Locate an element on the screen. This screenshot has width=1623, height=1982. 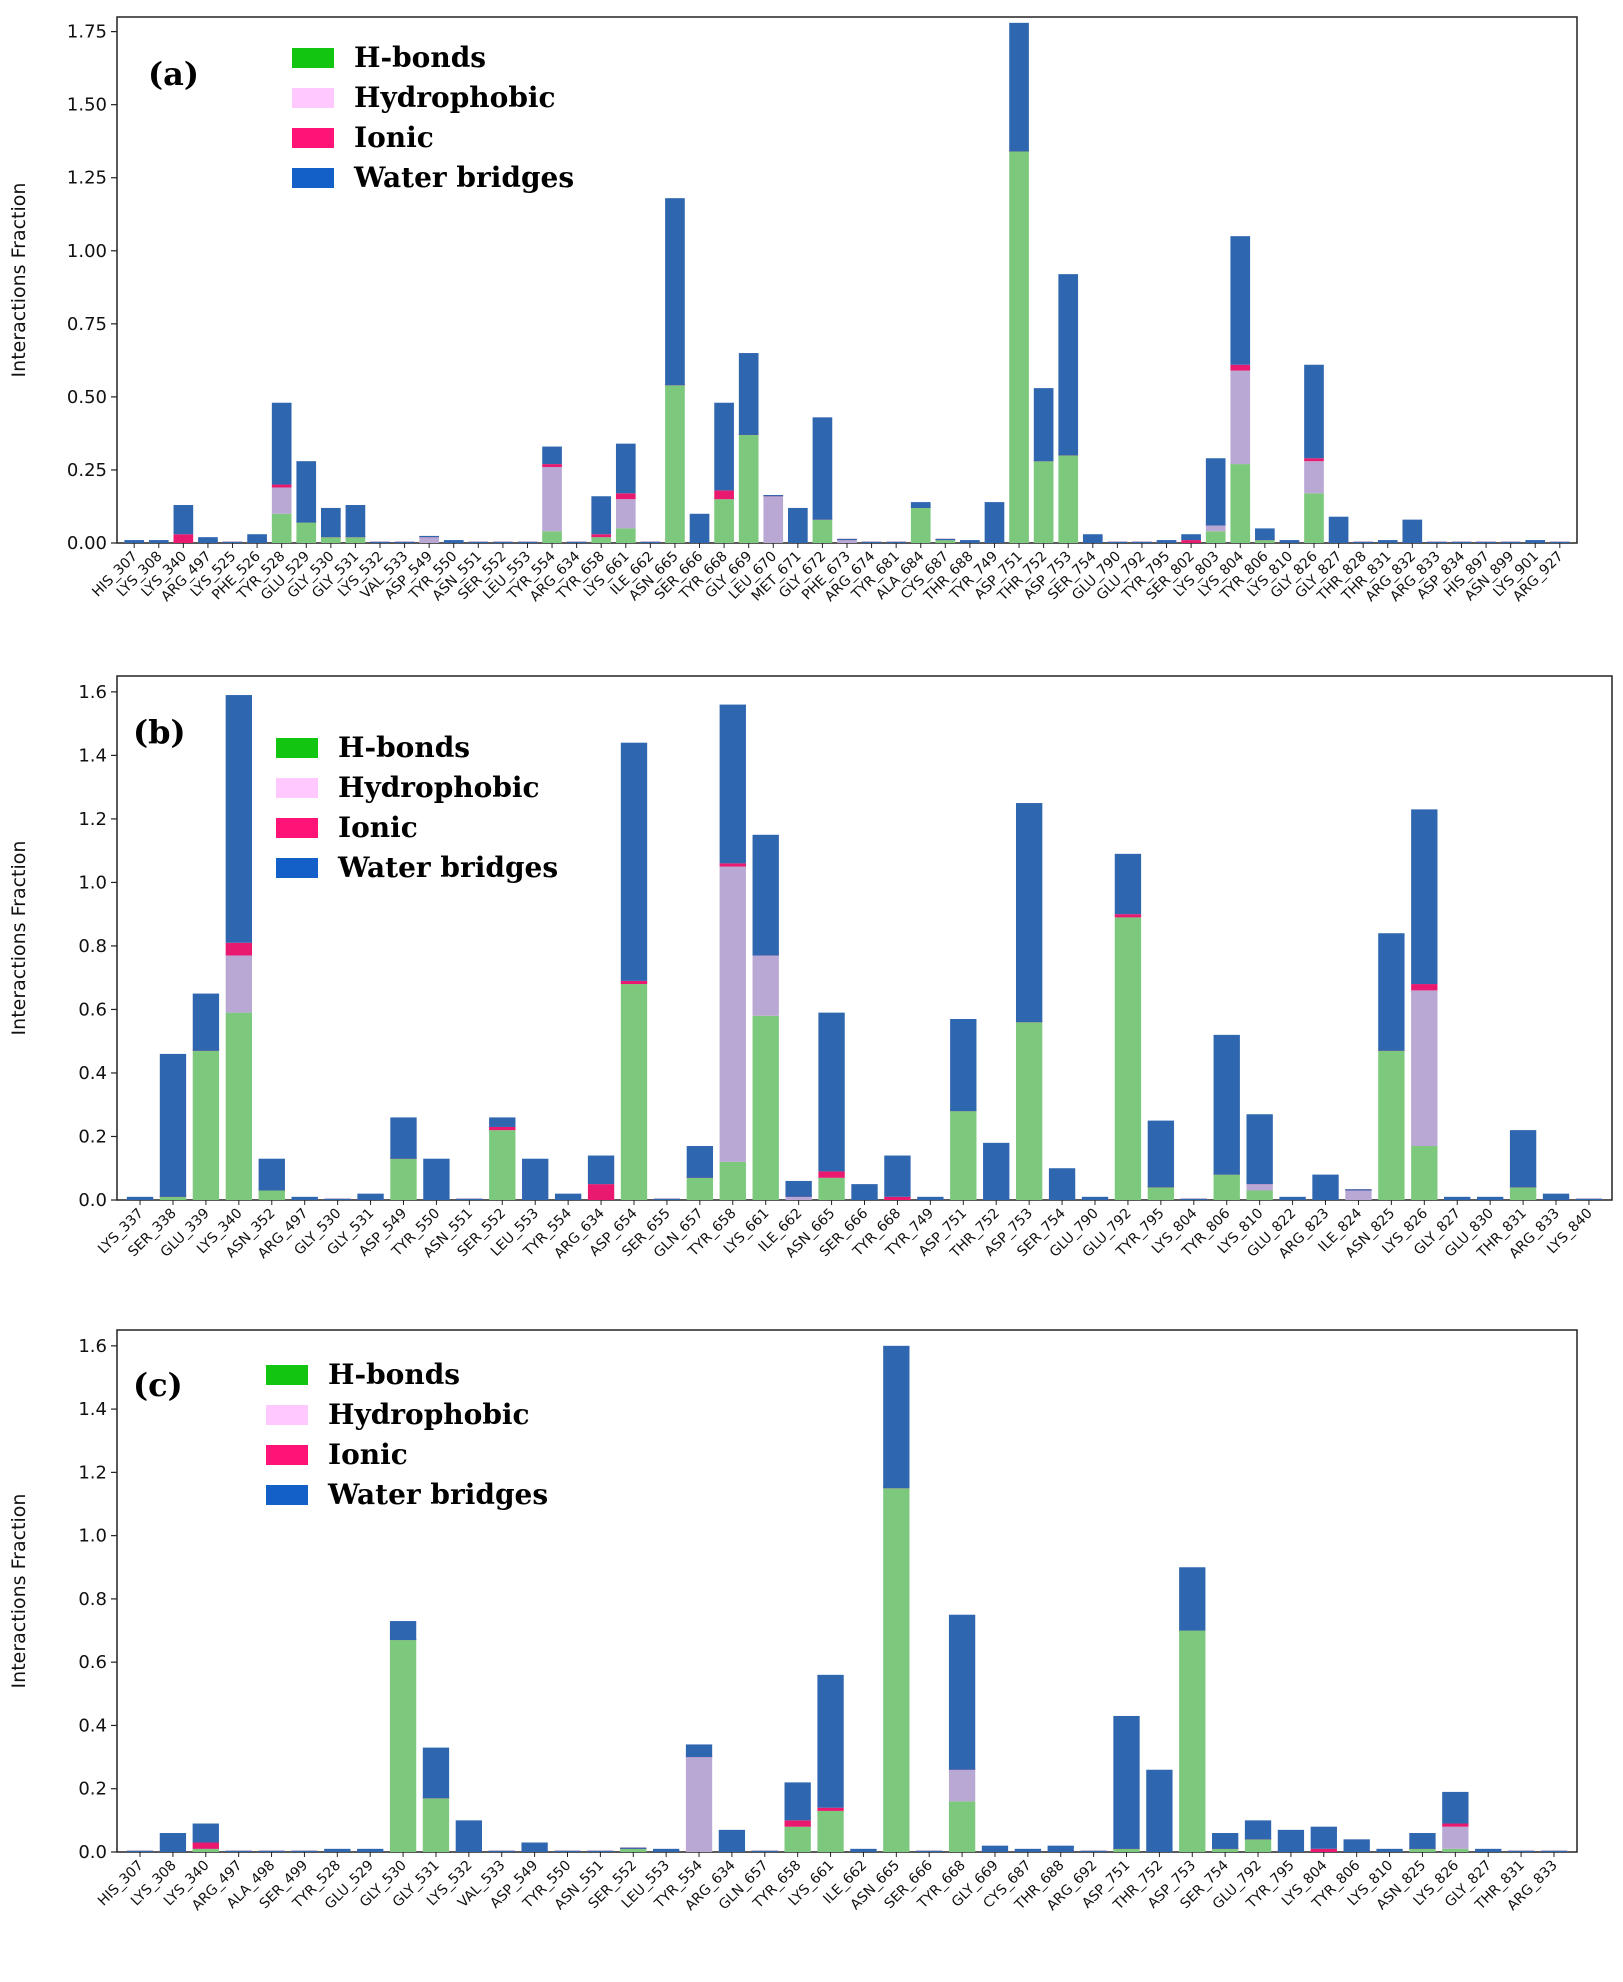
y-tick-label: 1.2 is located at coordinates (92, 1472).